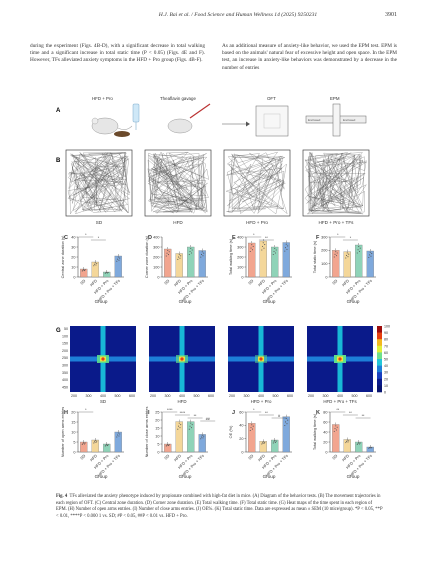  I want to click on significance-mark: *, so click(254, 235).